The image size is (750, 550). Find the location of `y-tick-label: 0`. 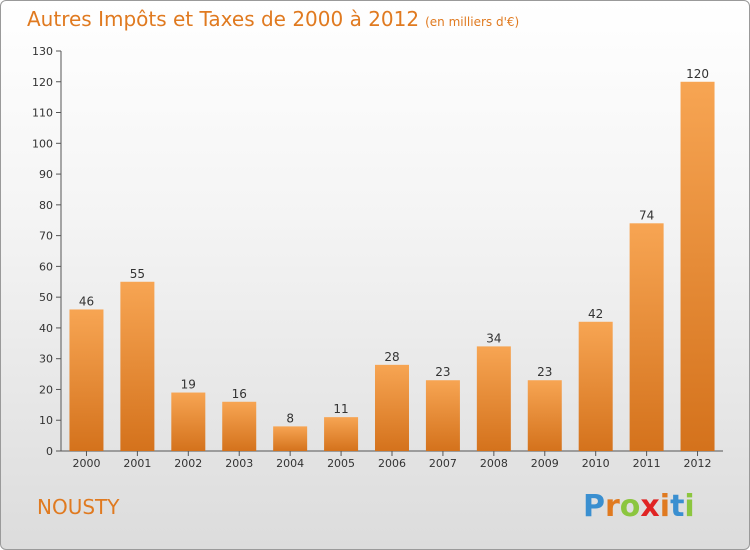

y-tick-label: 0 is located at coordinates (49, 451).